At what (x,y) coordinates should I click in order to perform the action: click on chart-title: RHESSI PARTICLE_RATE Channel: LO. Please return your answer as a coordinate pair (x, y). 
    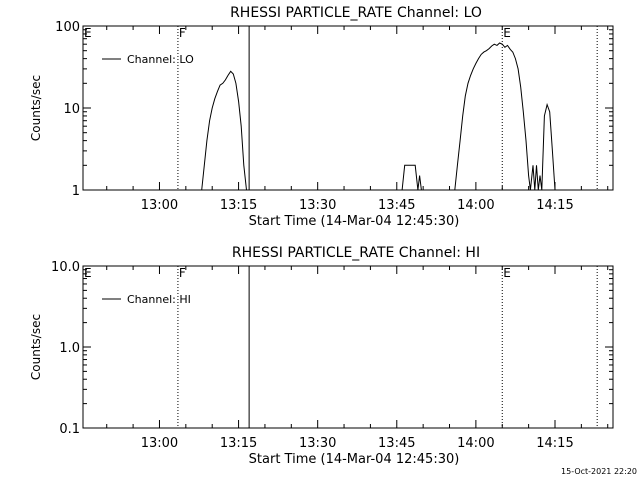
    Looking at the image, I should click on (356, 13).